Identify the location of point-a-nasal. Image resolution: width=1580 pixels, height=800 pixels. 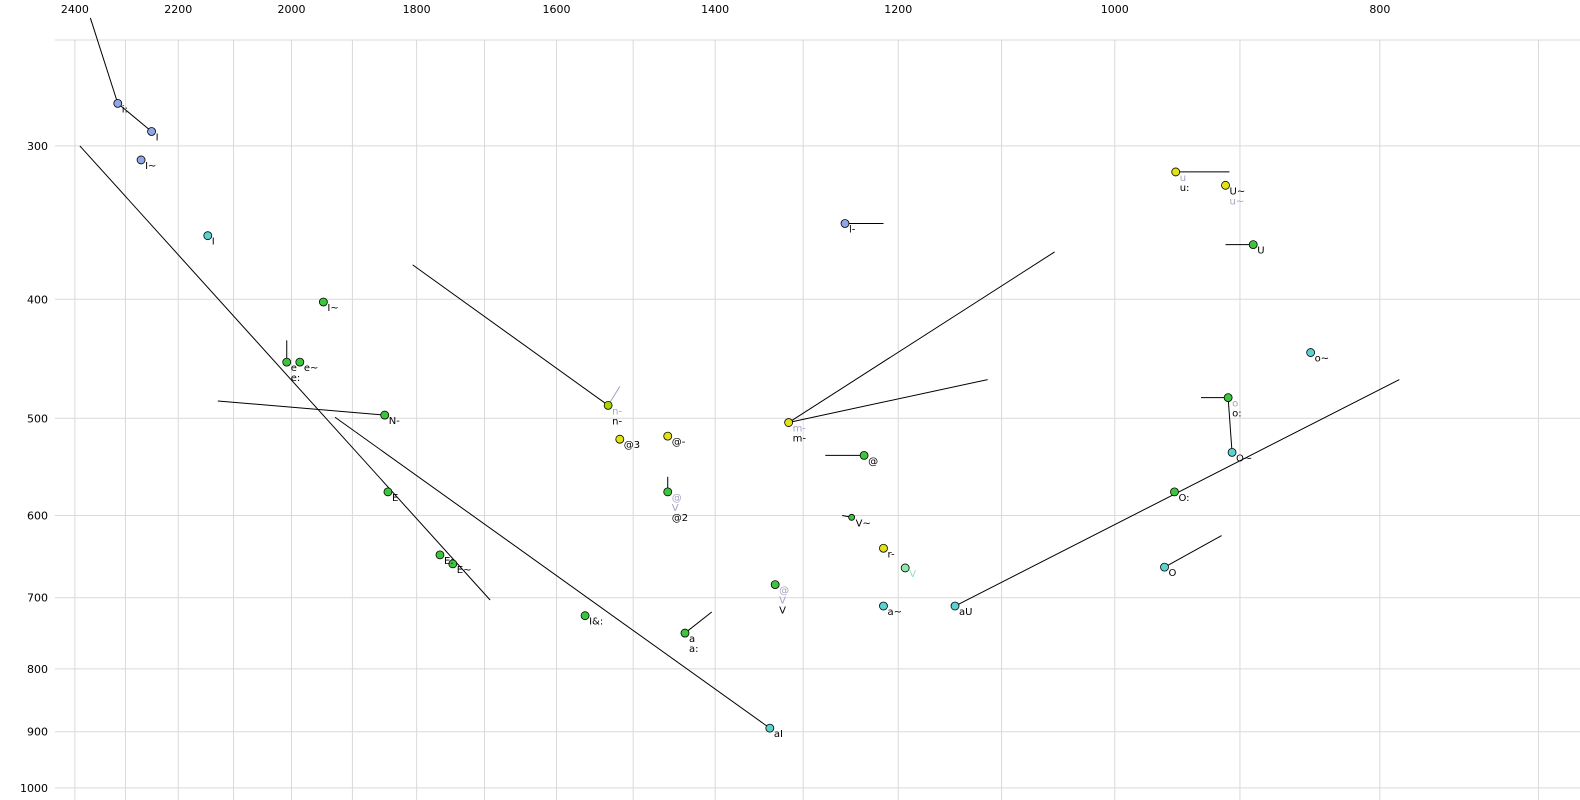
(883, 606).